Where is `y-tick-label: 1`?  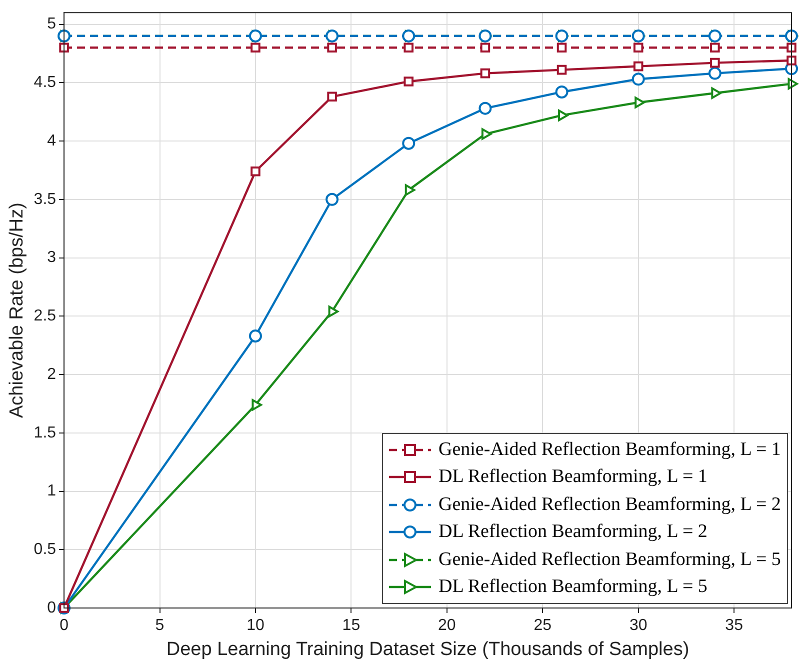
y-tick-label: 1 is located at coordinates (51, 491).